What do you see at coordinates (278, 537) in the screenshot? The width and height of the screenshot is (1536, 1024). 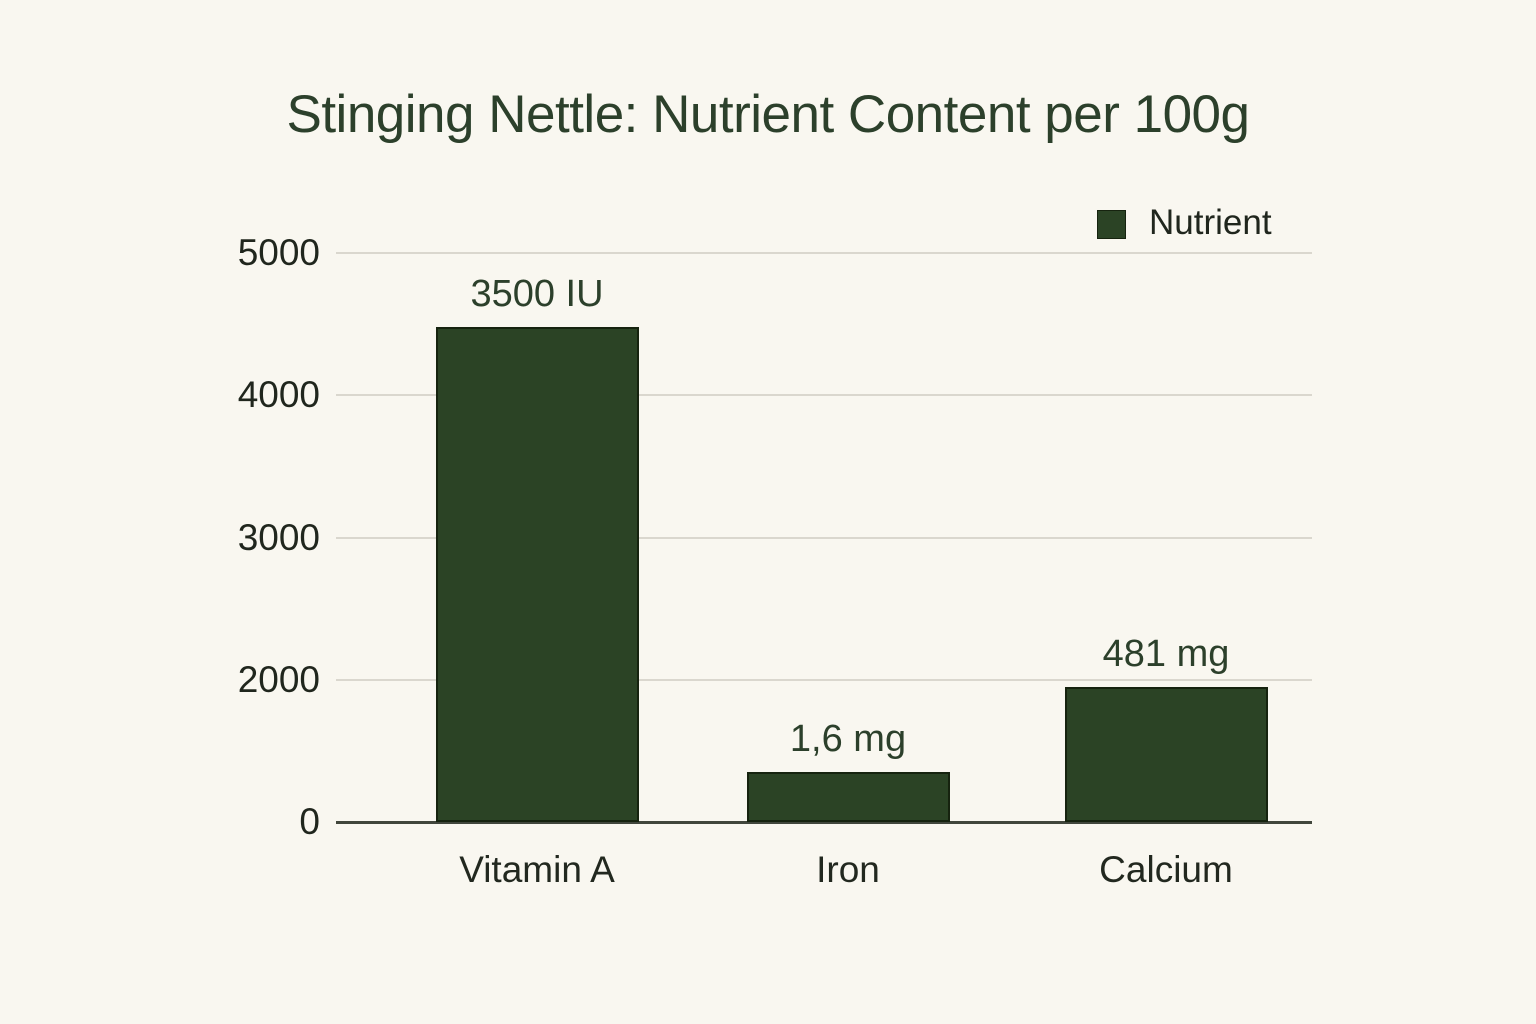 I see `y-tick-label: 3000` at bounding box center [278, 537].